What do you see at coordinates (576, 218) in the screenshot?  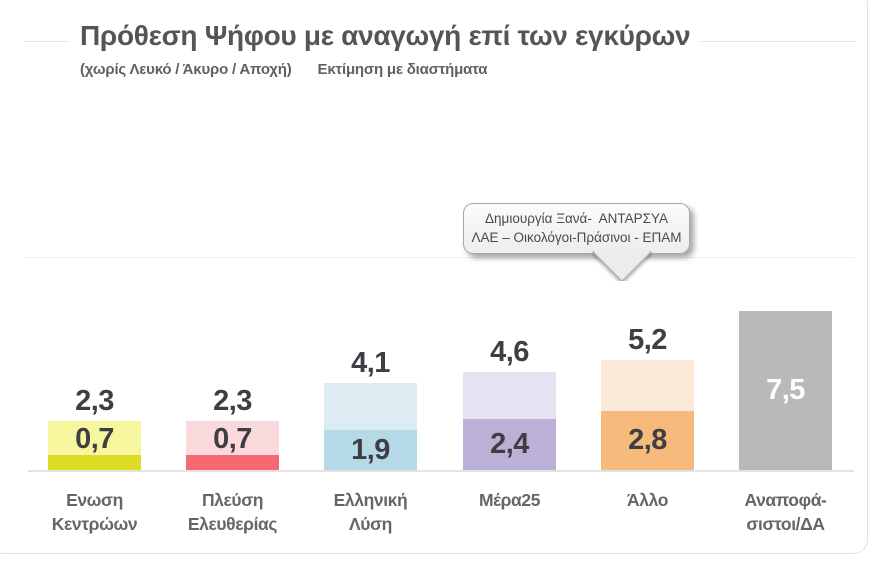 I see `callout-line-1: Δημιουργία Ξανά- ΑΝΤΑΡΣΥΑ` at bounding box center [576, 218].